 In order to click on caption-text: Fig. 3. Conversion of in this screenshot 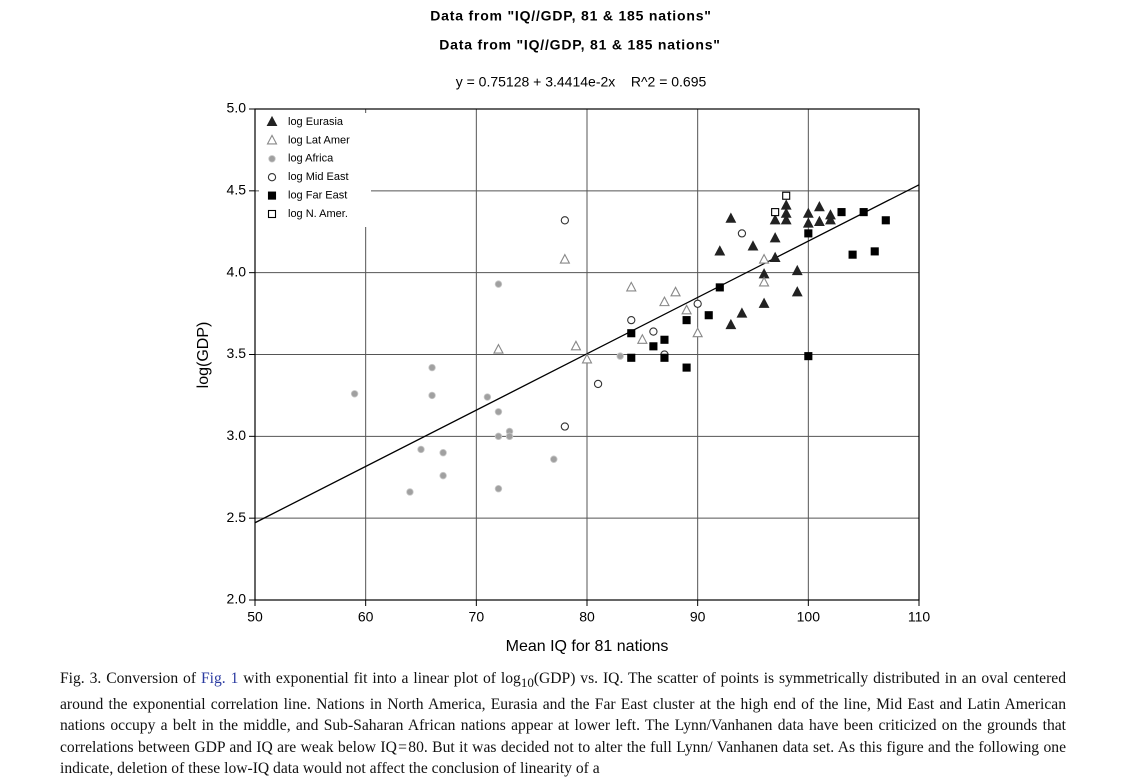, I will do `click(130, 678)`.